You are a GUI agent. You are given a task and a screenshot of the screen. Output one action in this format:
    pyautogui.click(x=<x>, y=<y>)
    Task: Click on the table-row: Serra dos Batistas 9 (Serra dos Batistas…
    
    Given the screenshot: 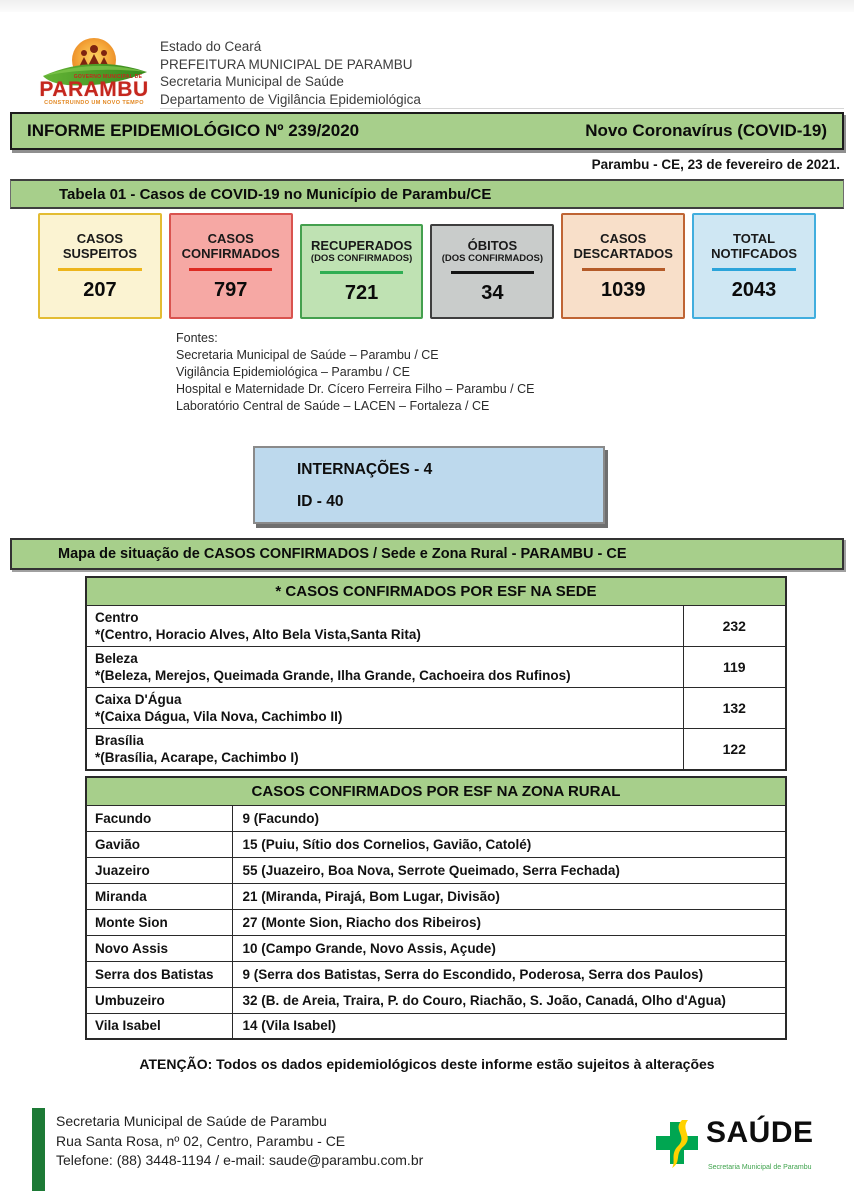 What is the action you would take?
    pyautogui.click(x=436, y=974)
    